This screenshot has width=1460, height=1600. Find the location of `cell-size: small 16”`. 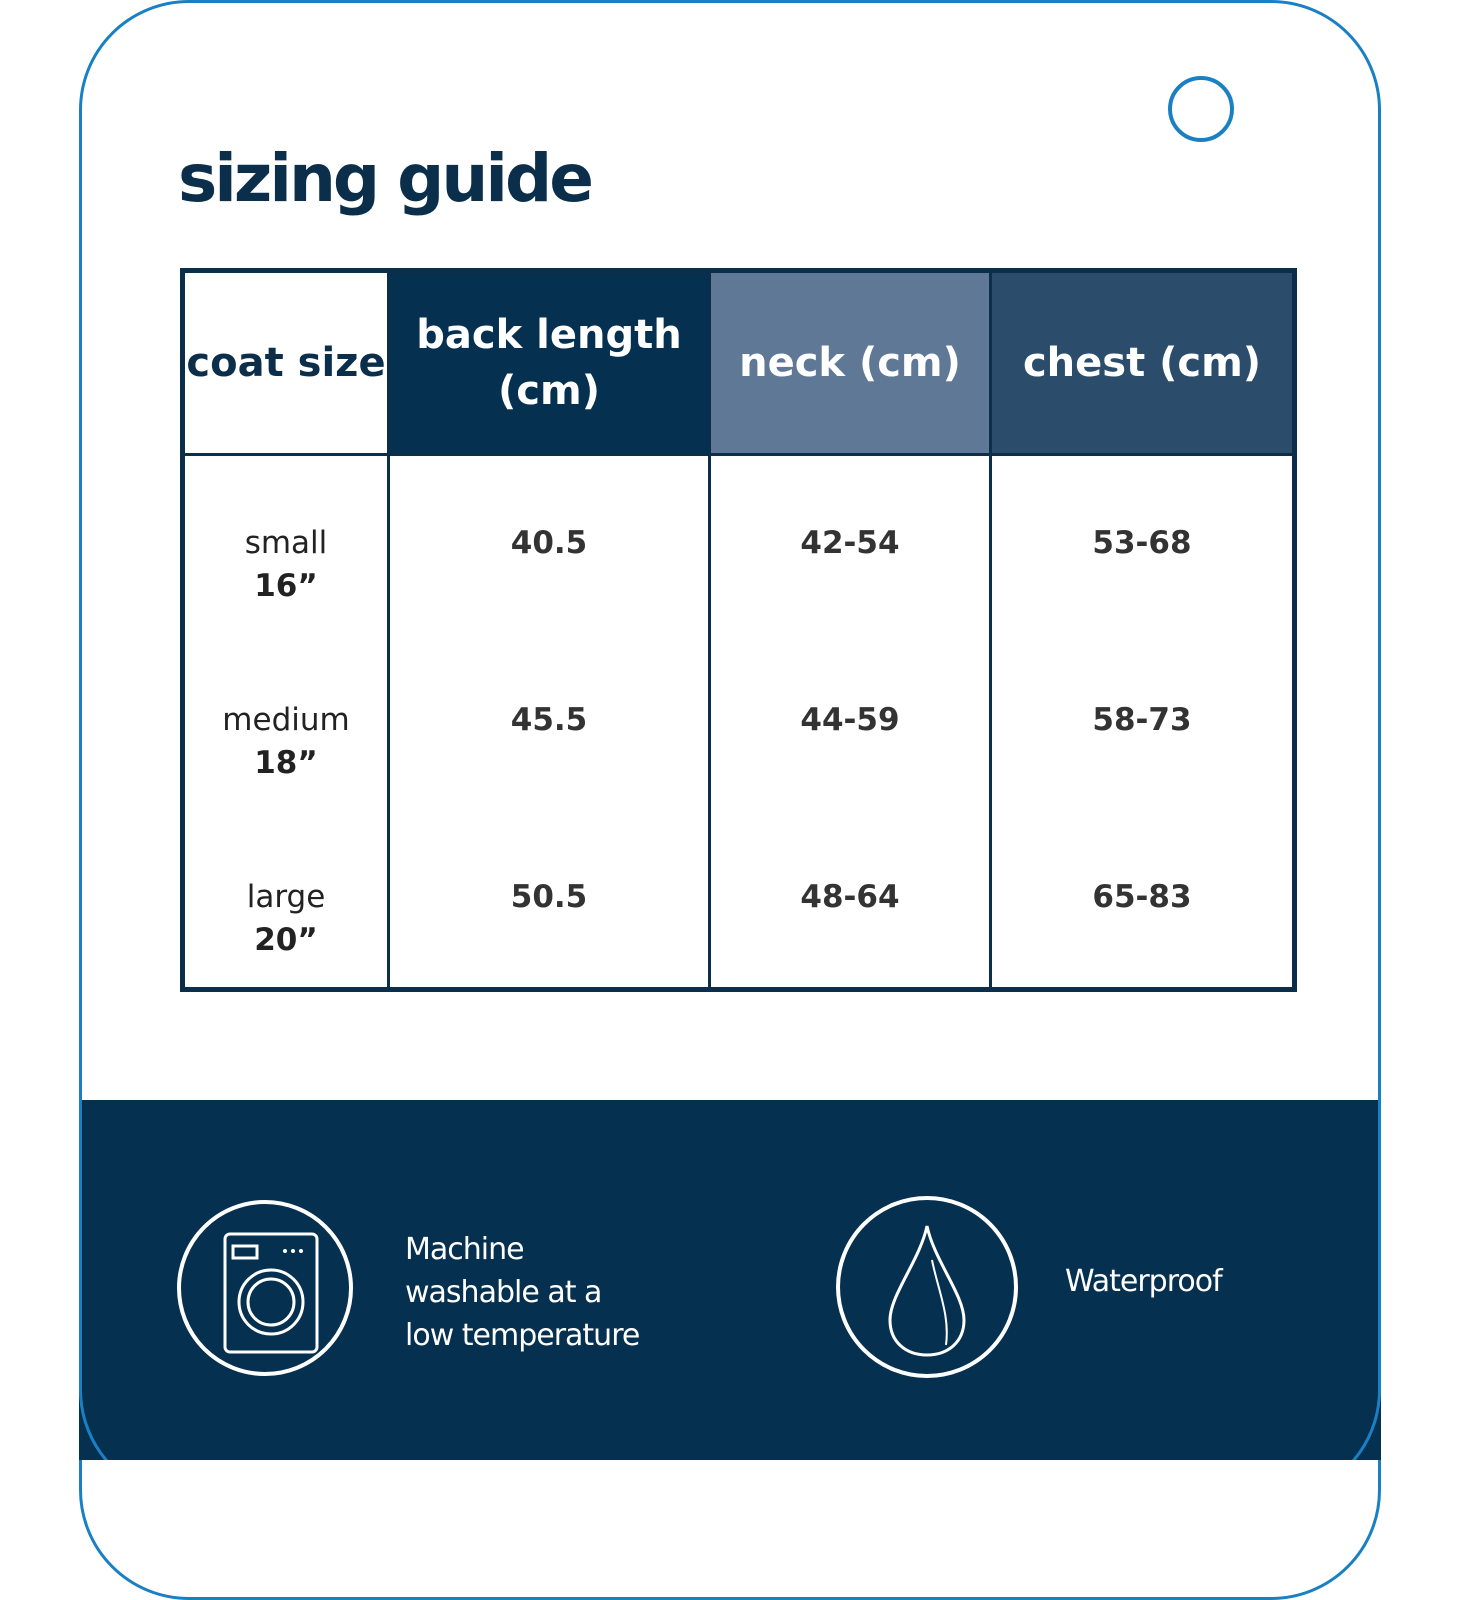

cell-size: small 16” is located at coordinates (285, 544).